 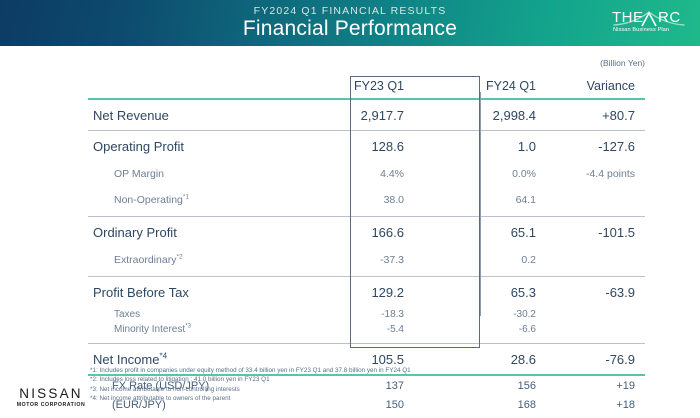 I want to click on table-row: Operating Profit 128.6 1.0 -127.6, so click(x=366, y=146).